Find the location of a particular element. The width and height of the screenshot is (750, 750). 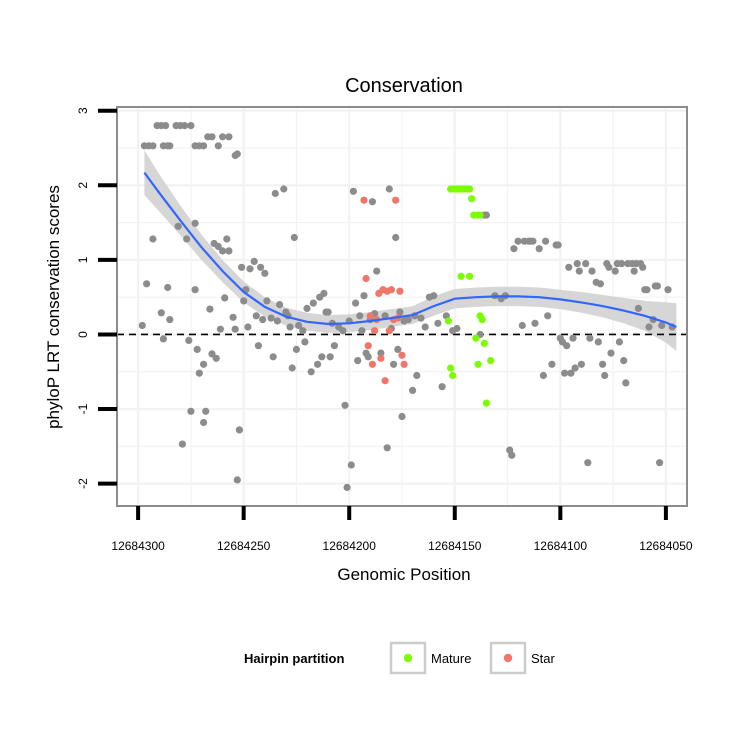

legend-title: Hairpin partition is located at coordinates (294, 658).